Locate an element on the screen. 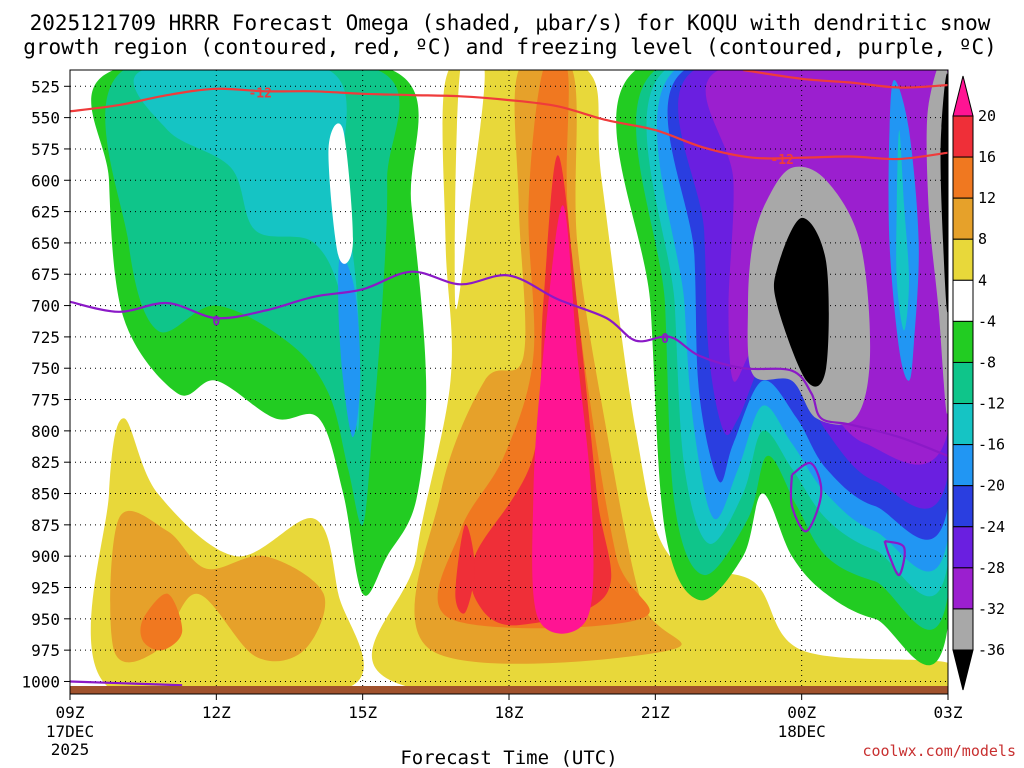 The image size is (1024, 768). contour-freezing-loop-a is located at coordinates (806, 497).